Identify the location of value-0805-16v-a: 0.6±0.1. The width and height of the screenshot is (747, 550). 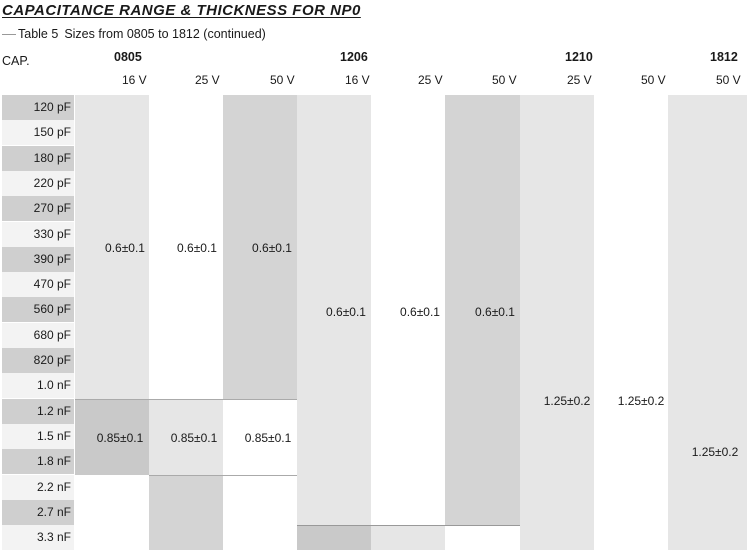
(125, 248).